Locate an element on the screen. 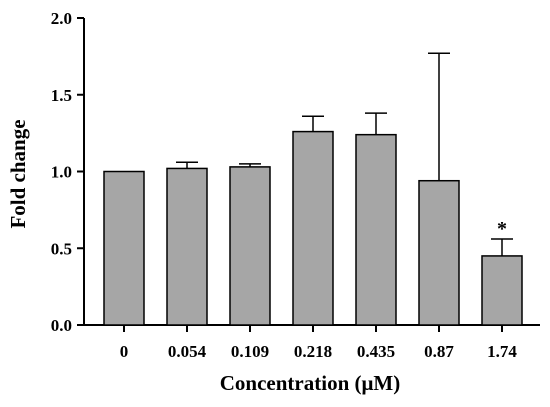 Image resolution: width=550 pixels, height=407 pixels. category-labels: 0 0.054 0.109 0.218 0.435 0.87 1.74 is located at coordinates (319, 351).